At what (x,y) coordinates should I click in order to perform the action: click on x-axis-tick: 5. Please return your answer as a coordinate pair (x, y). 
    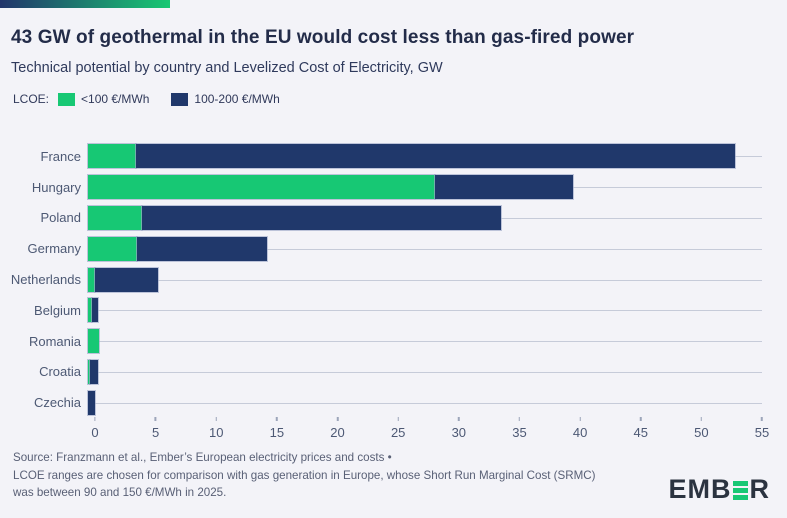
    Looking at the image, I should click on (155, 428).